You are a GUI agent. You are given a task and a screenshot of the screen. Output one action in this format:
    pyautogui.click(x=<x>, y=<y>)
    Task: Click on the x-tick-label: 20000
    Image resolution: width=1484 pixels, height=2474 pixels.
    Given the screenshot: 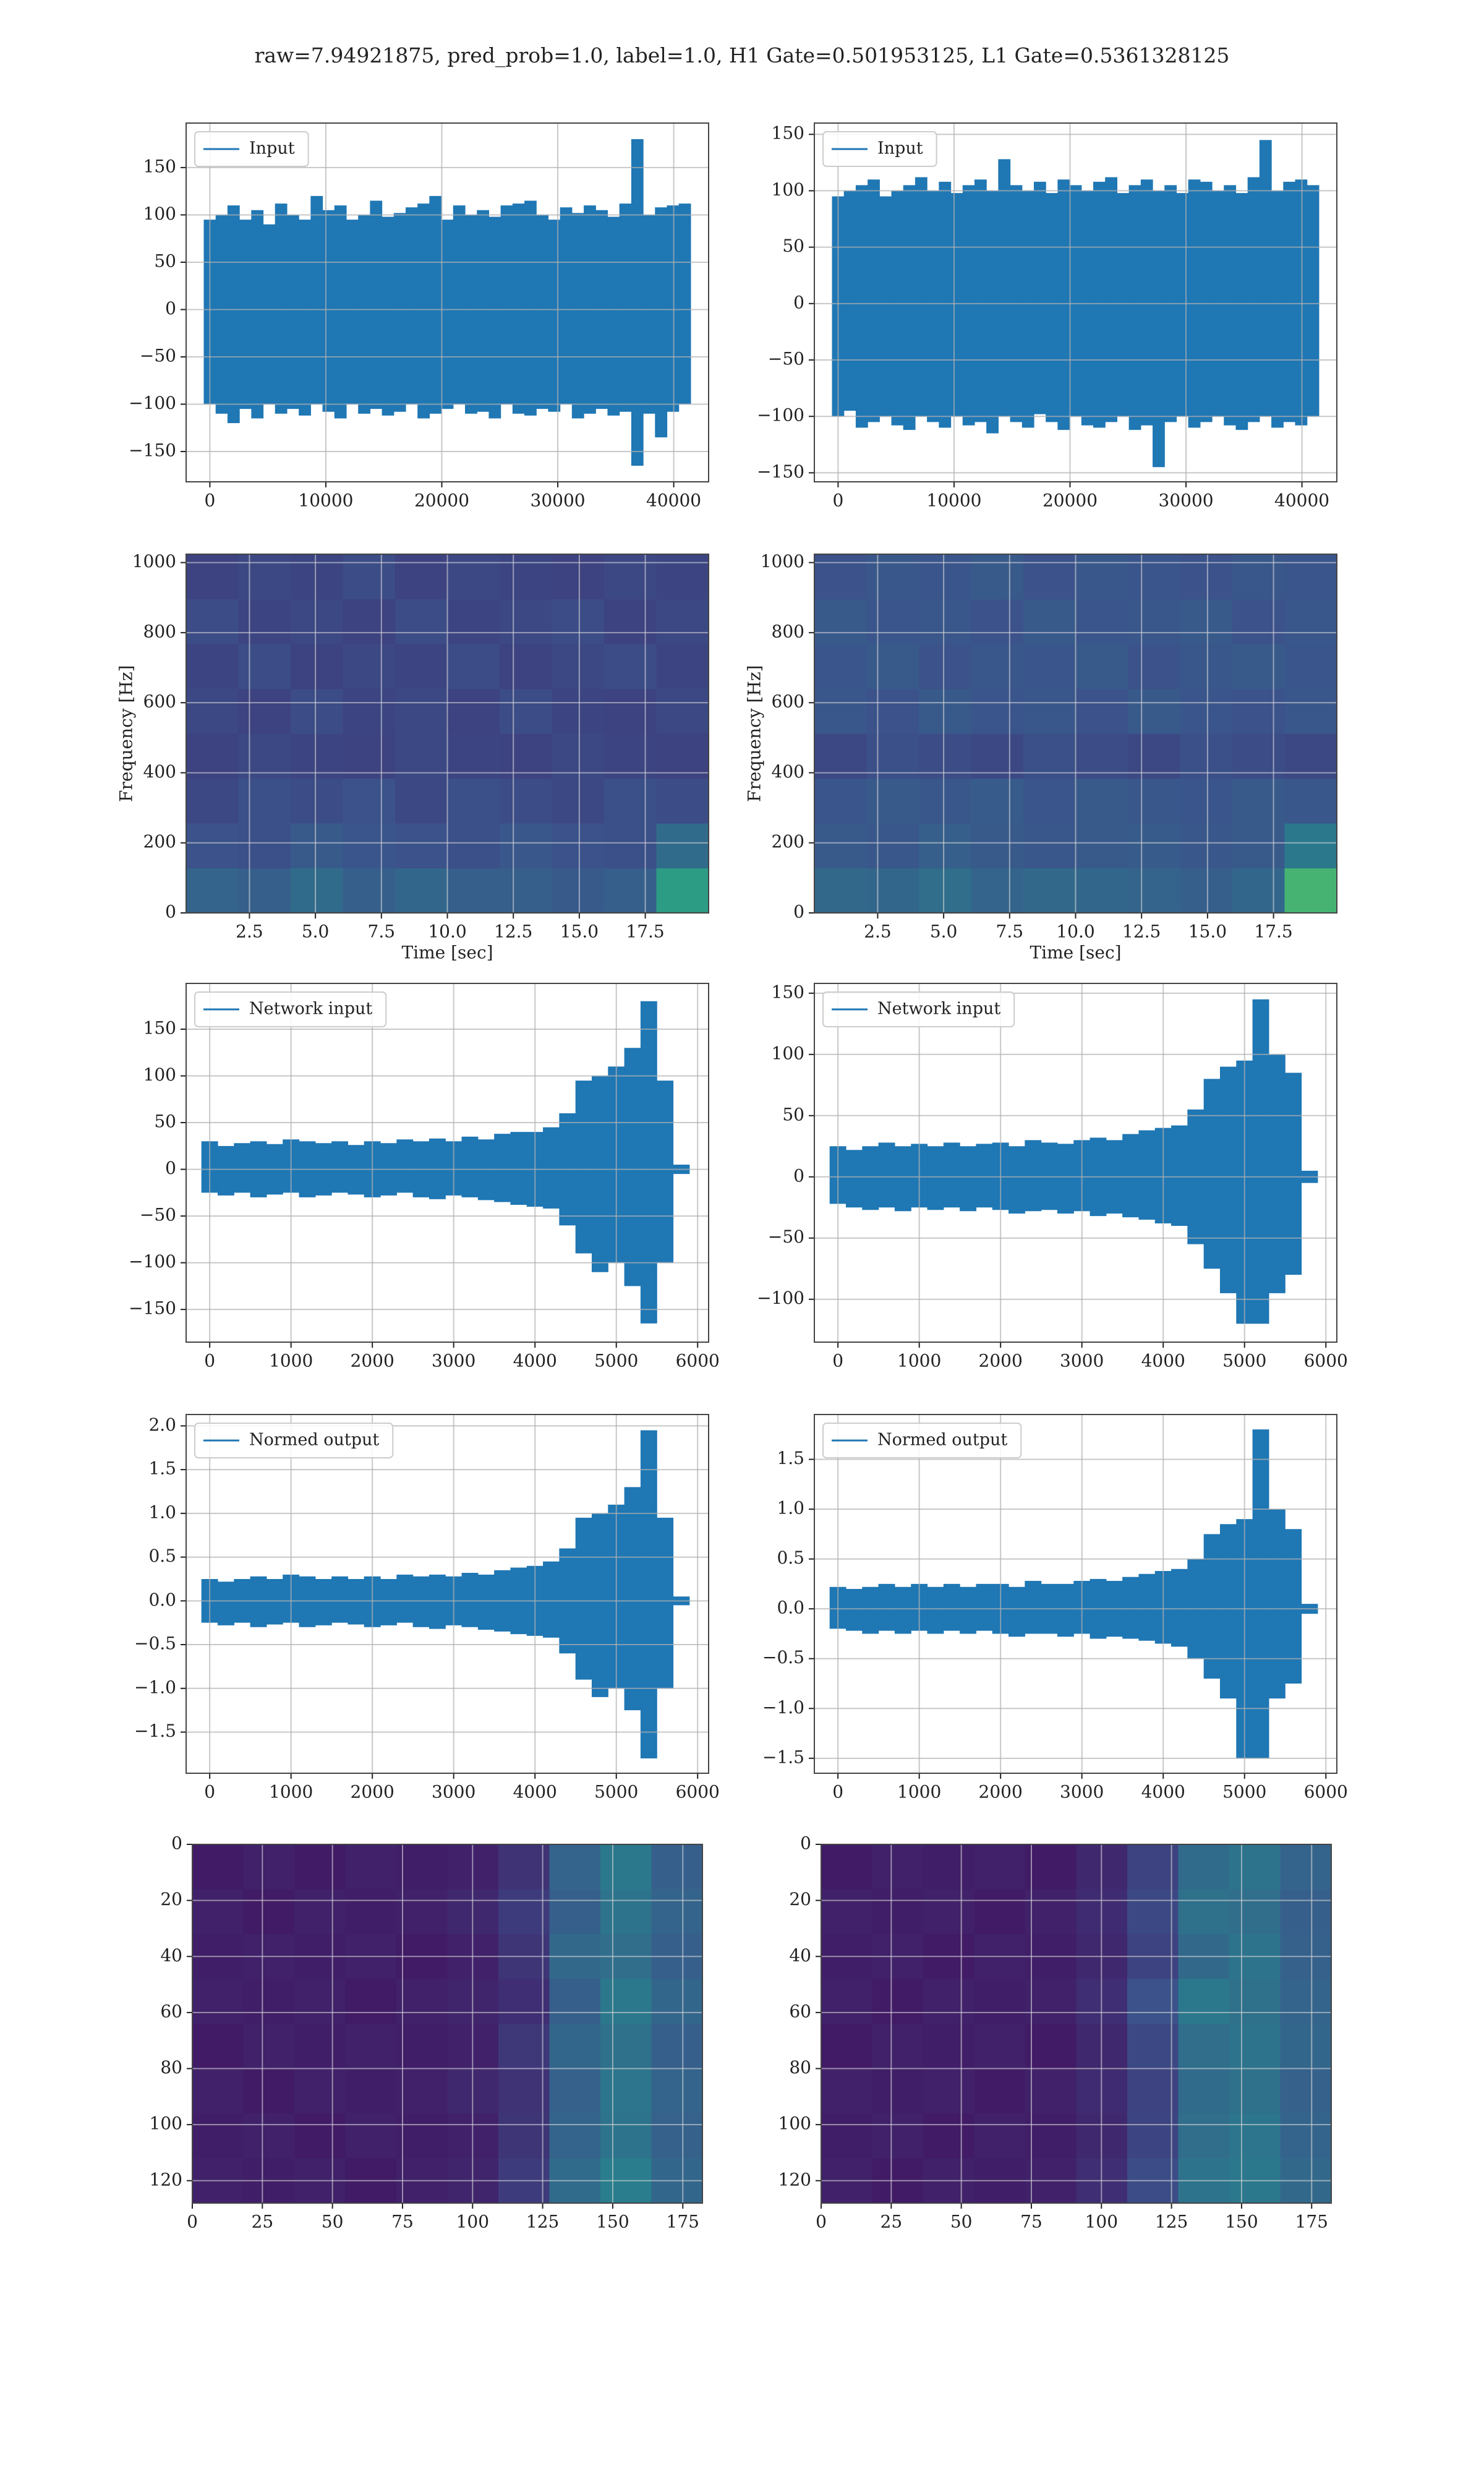 What is the action you would take?
    pyautogui.click(x=1070, y=500)
    